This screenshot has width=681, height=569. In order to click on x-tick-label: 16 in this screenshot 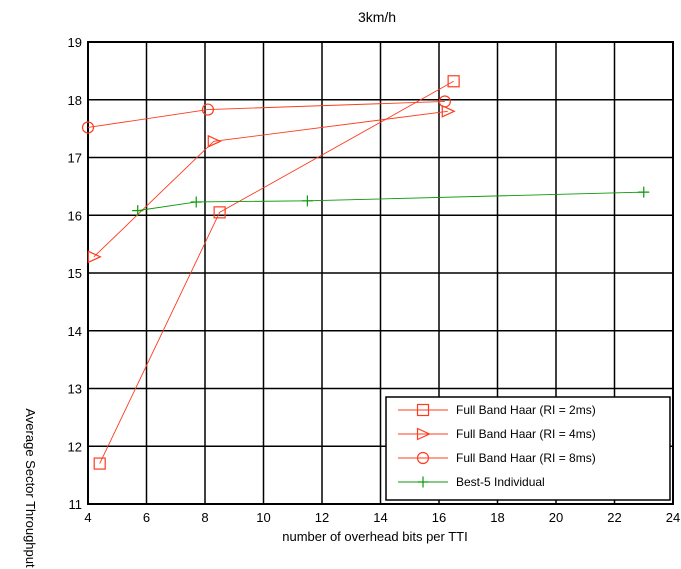, I will do `click(439, 517)`.